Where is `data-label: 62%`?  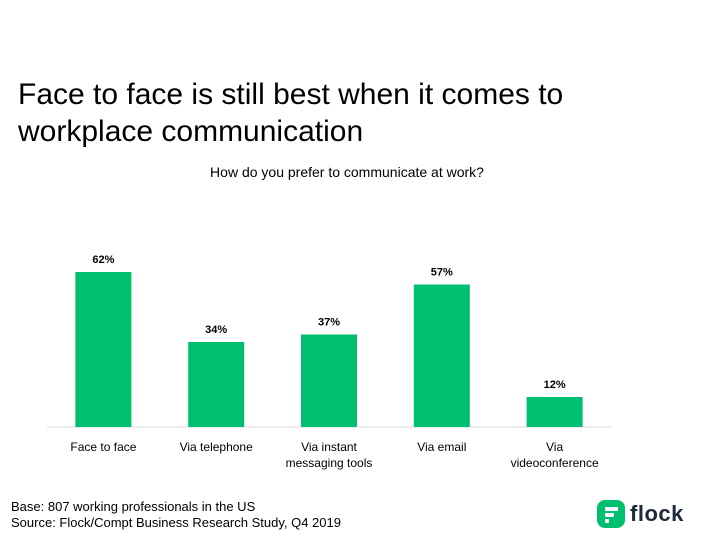
data-label: 62% is located at coordinates (103, 260).